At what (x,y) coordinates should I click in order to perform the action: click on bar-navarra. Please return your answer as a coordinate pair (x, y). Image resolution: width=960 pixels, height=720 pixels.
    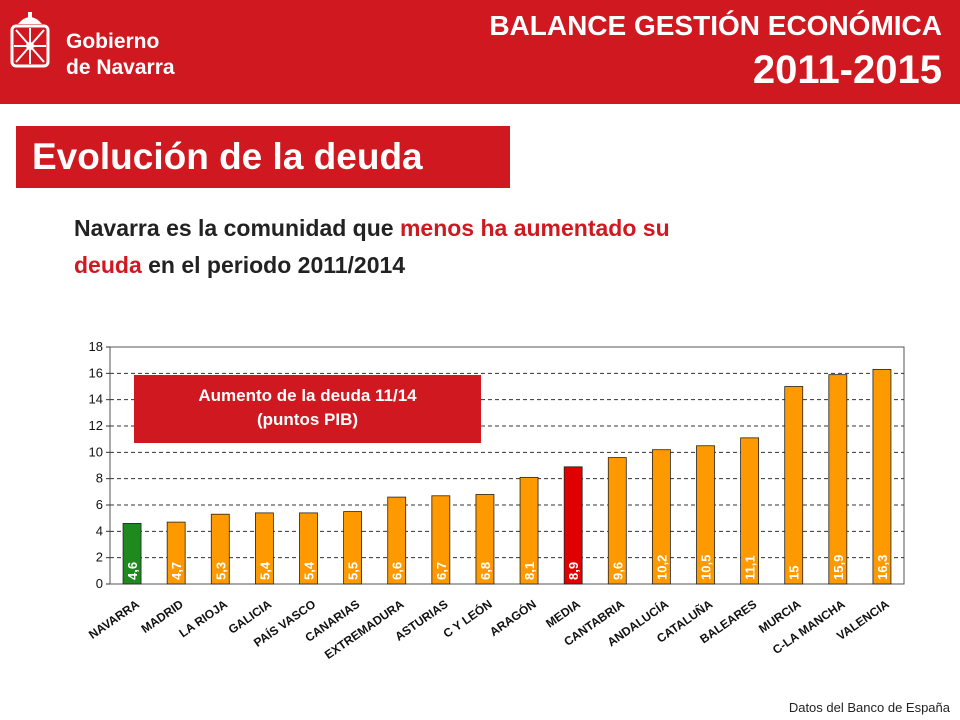
    Looking at the image, I should click on (132, 554).